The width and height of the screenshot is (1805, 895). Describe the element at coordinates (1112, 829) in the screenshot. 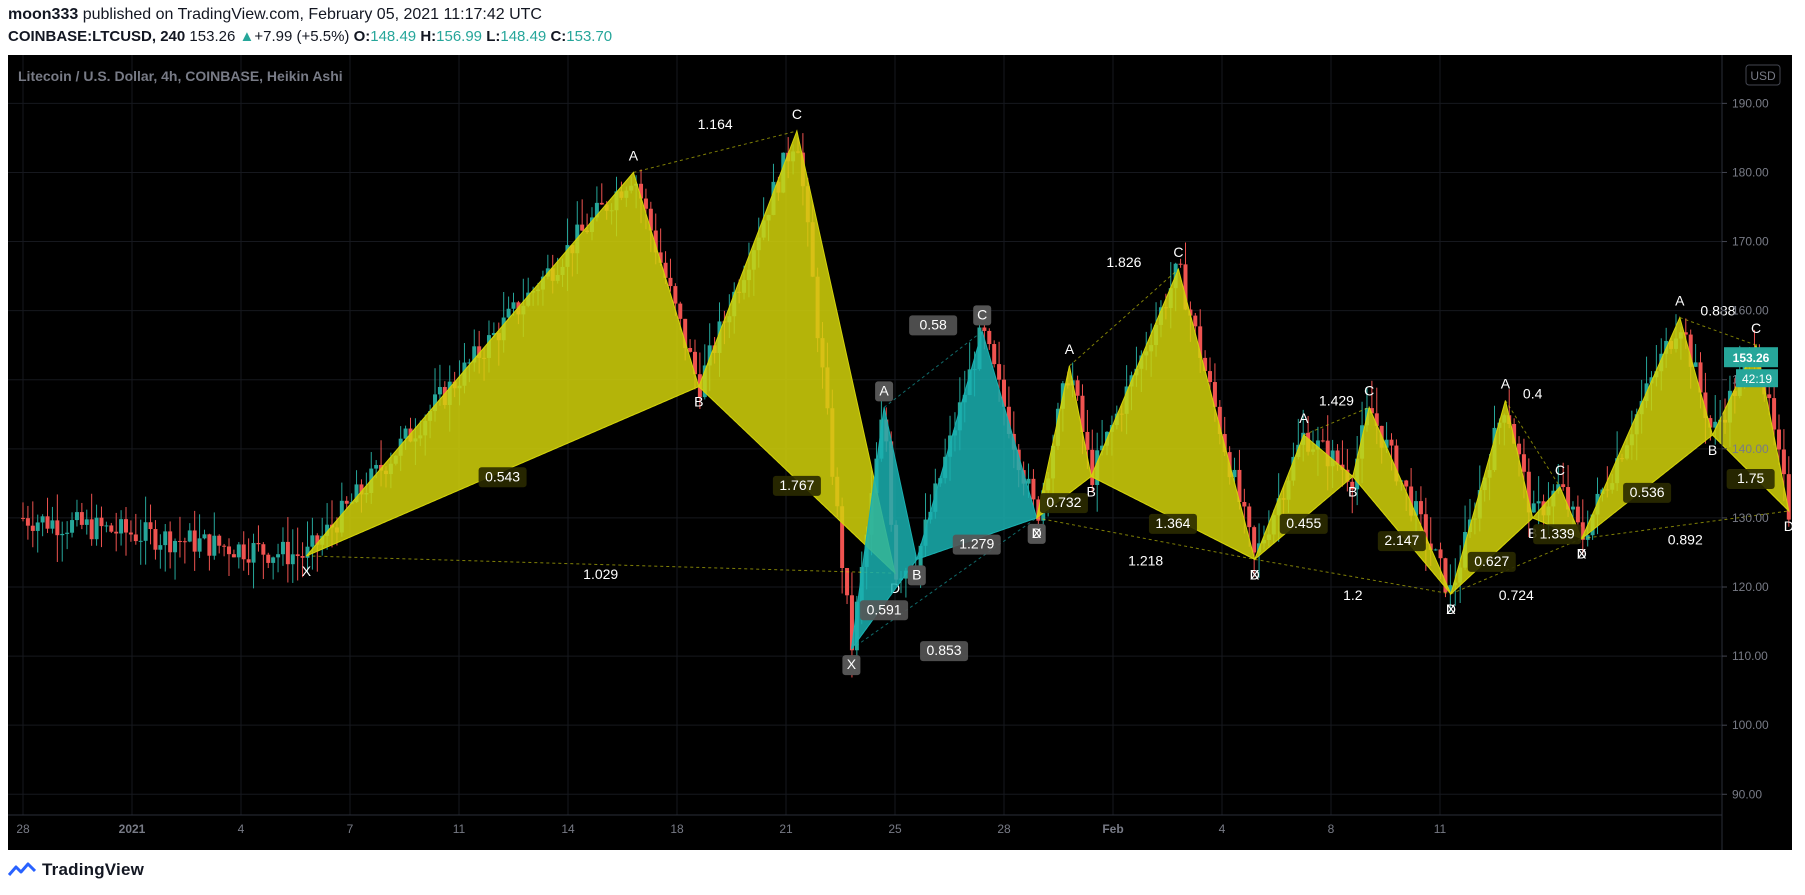

I see `x-tick-label: Feb` at that location.